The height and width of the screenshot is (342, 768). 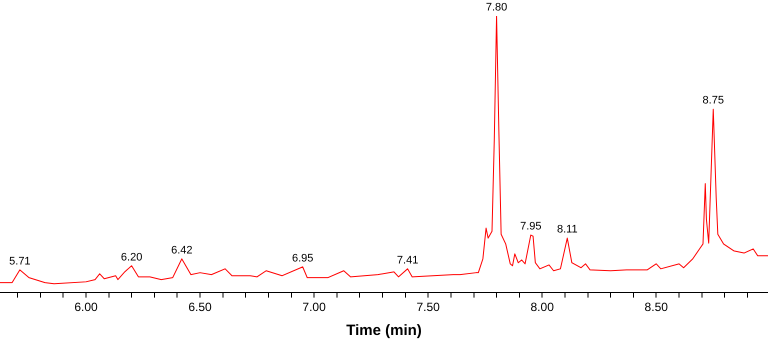 What do you see at coordinates (20, 261) in the screenshot?
I see `annotation: 5.71` at bounding box center [20, 261].